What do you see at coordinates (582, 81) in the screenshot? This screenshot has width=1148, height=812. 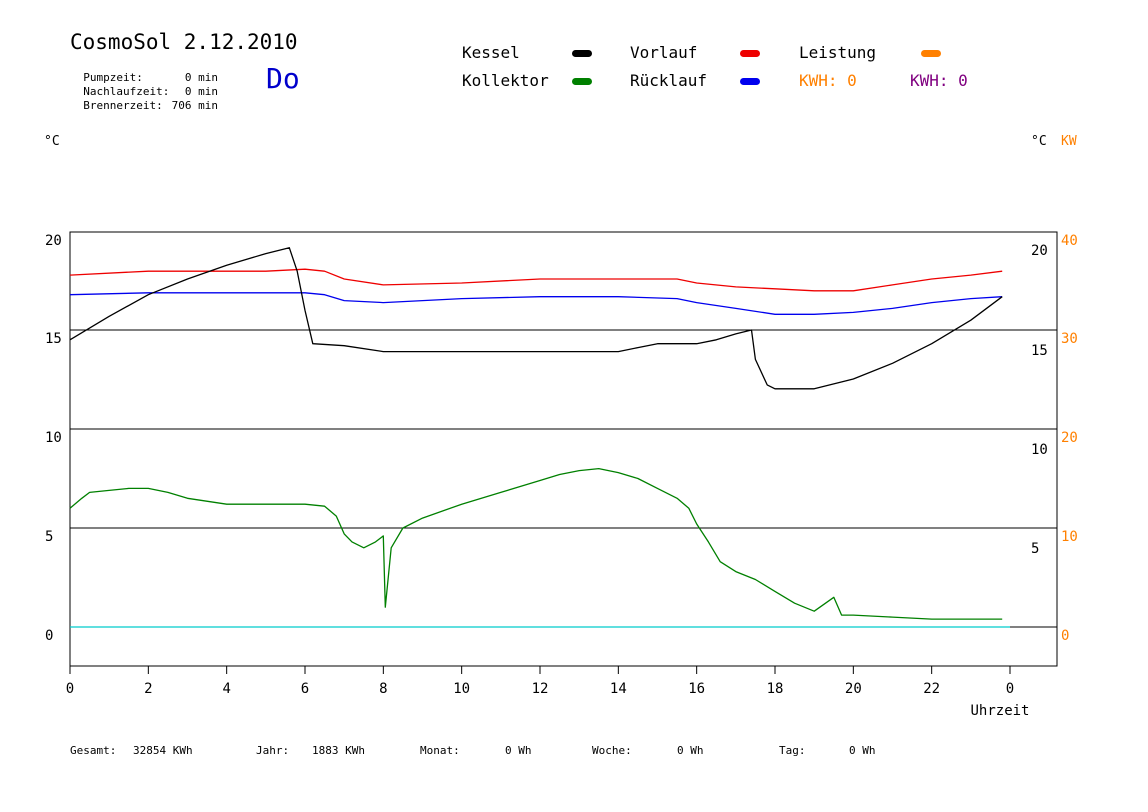 I see `legend-kollektor-swatch` at bounding box center [582, 81].